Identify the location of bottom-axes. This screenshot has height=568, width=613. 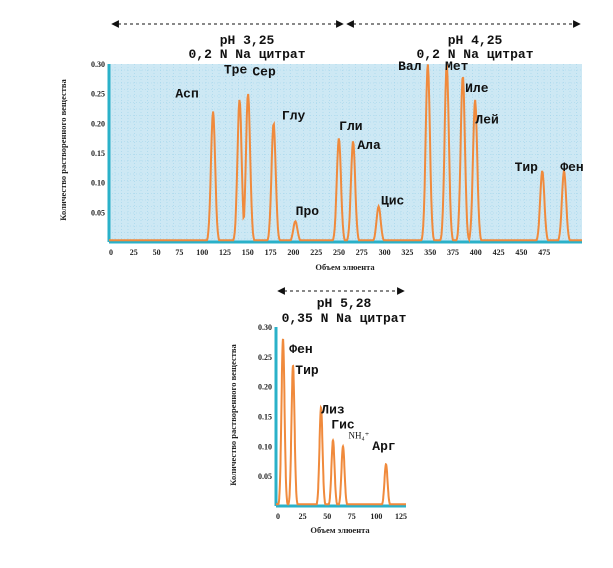
(340, 417).